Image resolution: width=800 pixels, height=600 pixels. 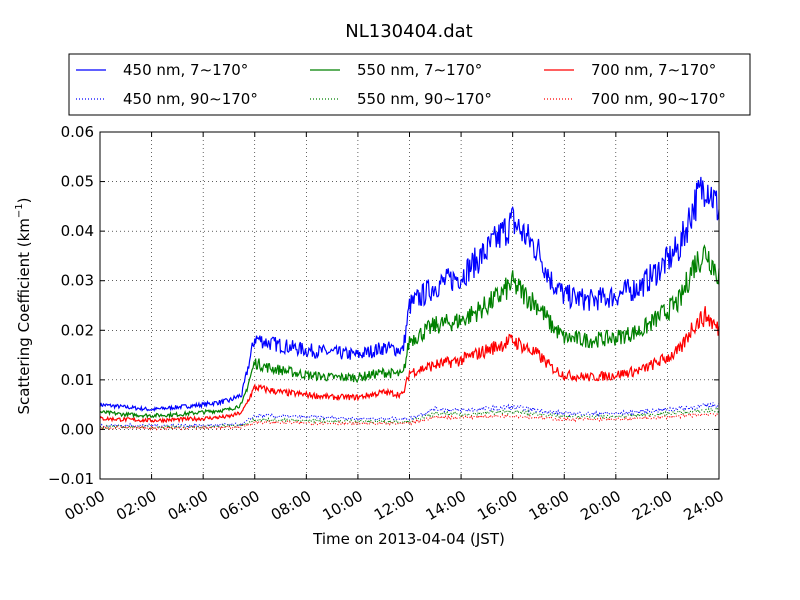 What do you see at coordinates (136, 505) in the screenshot?
I see `x-tick-label: 02:00` at bounding box center [136, 505].